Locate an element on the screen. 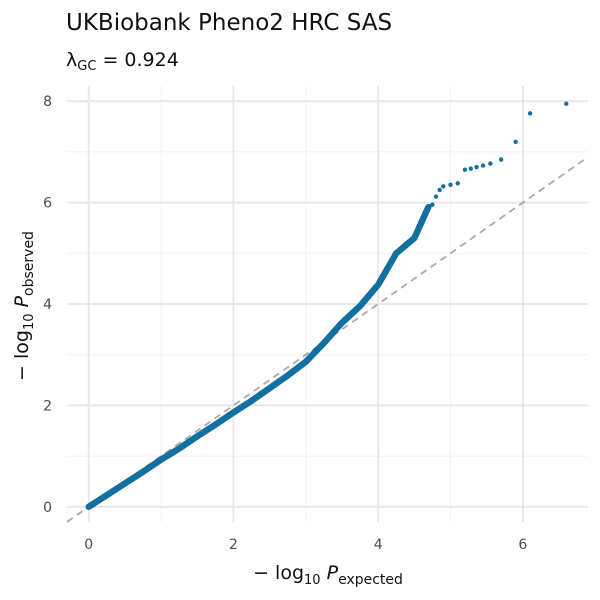 Image resolution: width=600 pixels, height=600 pixels. y-tick-label: 0 is located at coordinates (47, 508).